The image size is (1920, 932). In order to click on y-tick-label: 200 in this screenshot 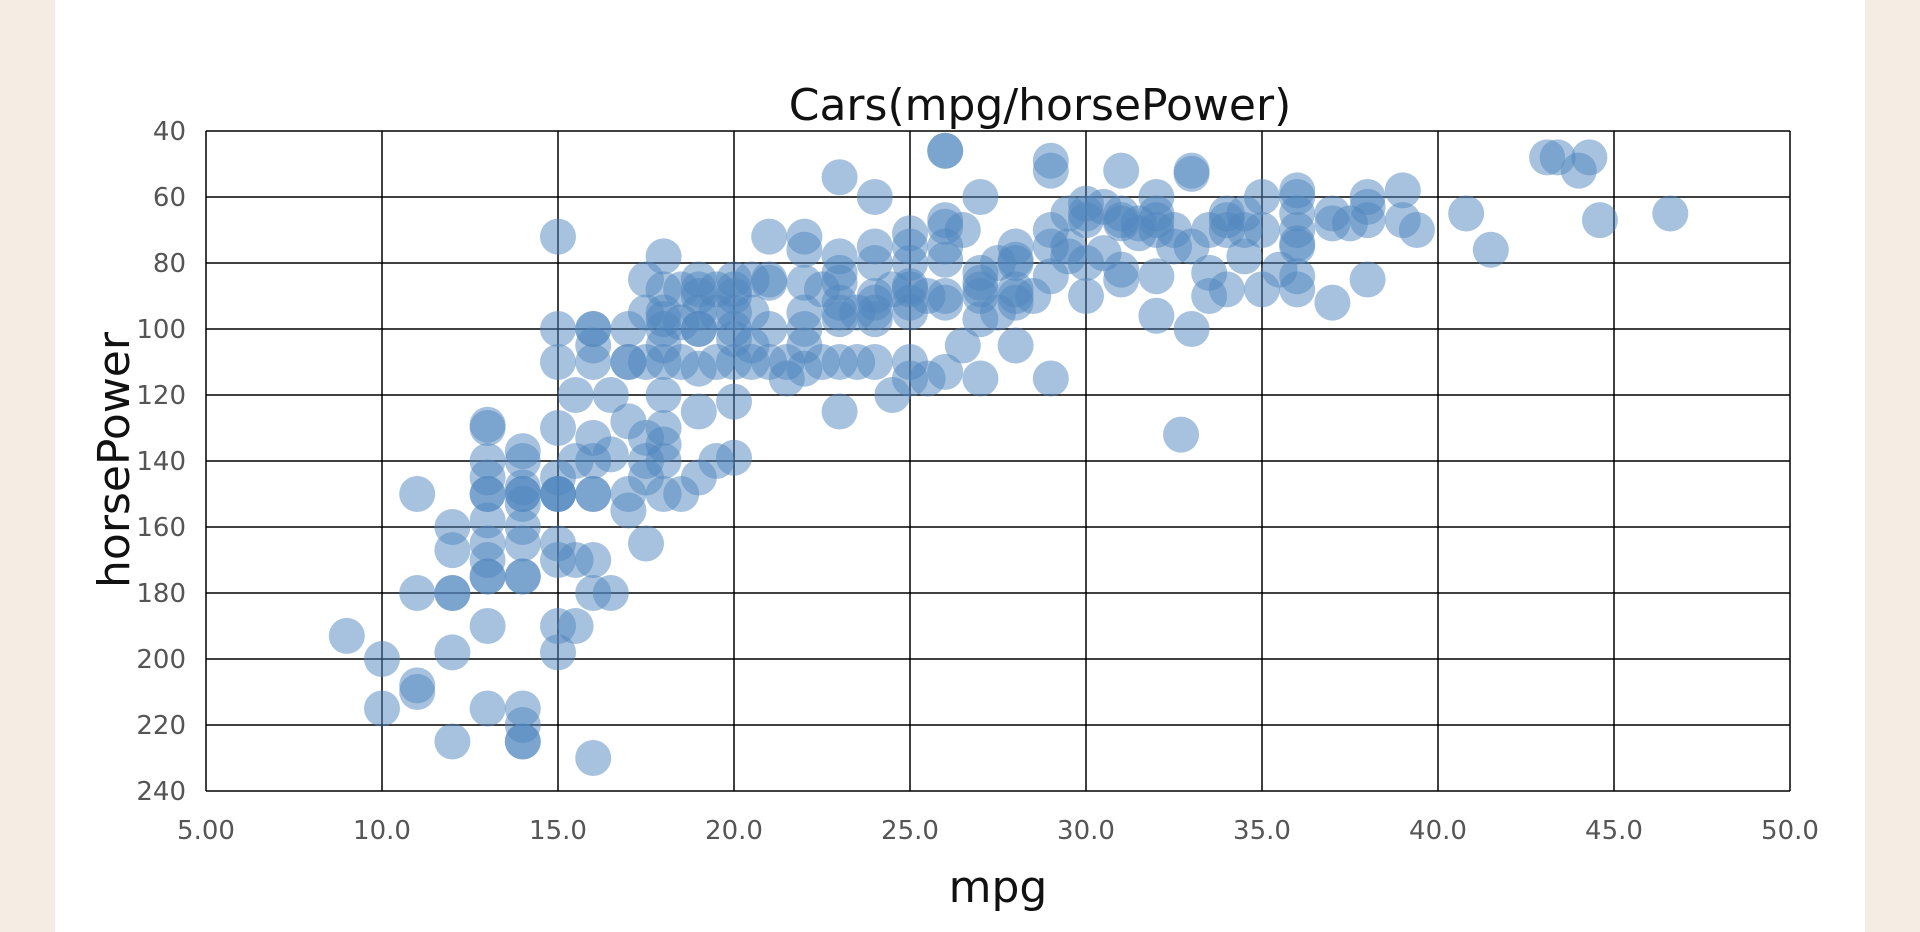, I will do `click(161, 660)`.